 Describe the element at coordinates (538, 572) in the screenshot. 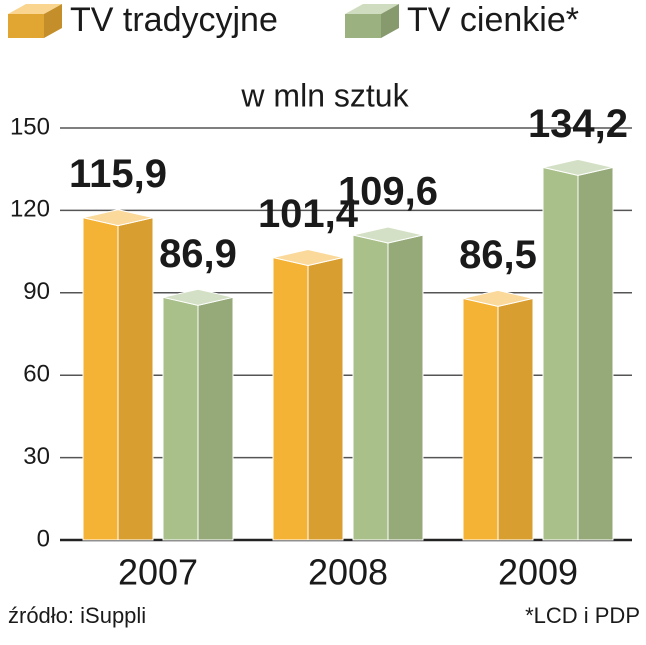

I see `x-tick-label: 2009` at that location.